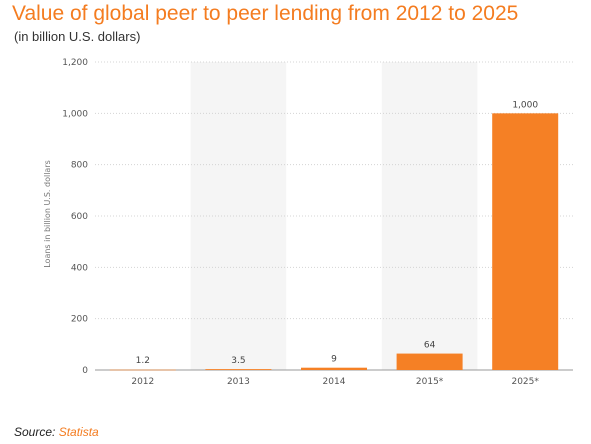  Describe the element at coordinates (78, 432) in the screenshot. I see `source-link: Statista` at that location.